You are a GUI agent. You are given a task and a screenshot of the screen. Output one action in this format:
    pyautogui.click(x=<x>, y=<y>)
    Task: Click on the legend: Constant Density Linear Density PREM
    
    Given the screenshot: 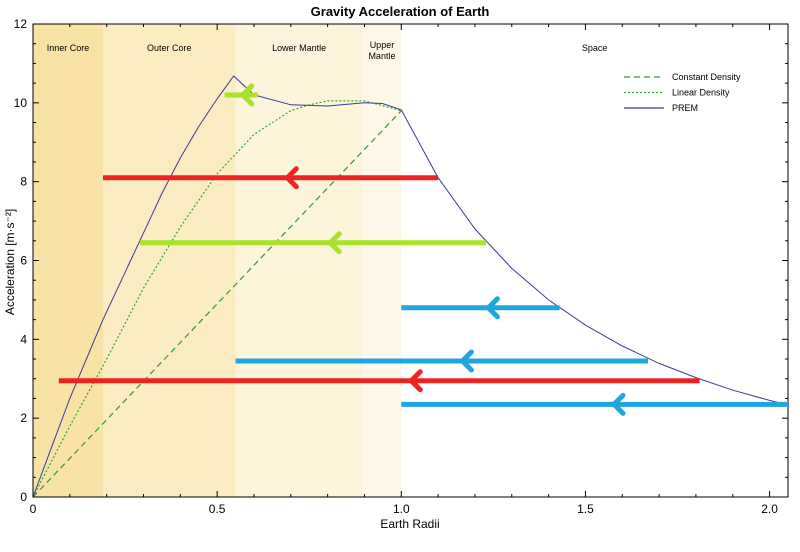 What is the action you would take?
    pyautogui.click(x=682, y=92)
    